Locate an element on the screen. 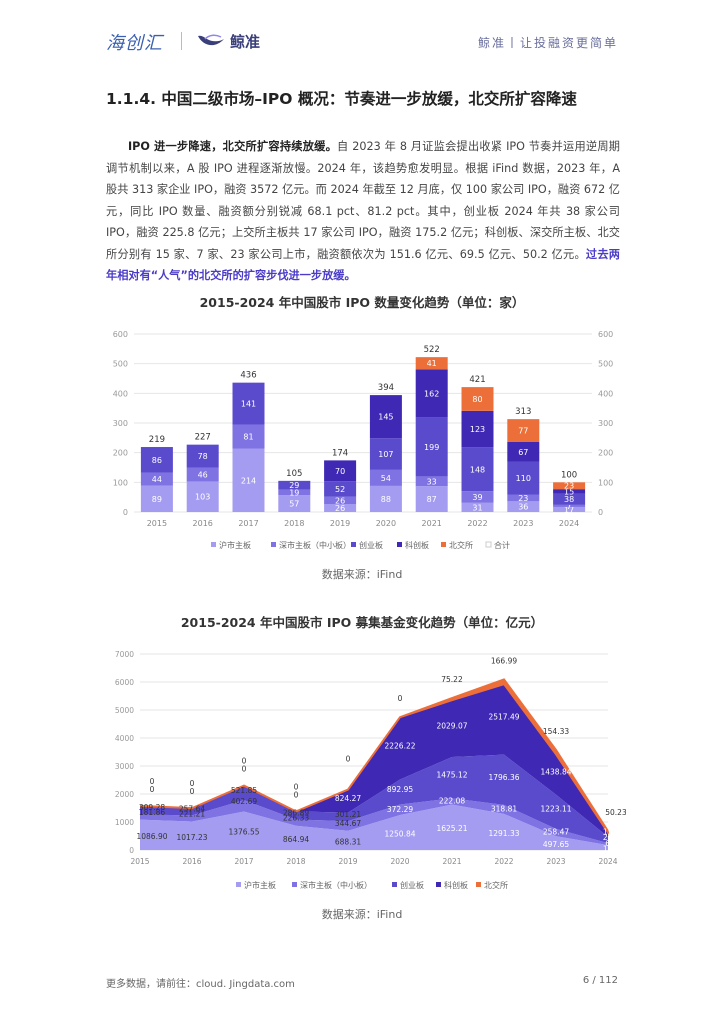 The image size is (724, 1024). bar-value-label: 103 is located at coordinates (202, 497).